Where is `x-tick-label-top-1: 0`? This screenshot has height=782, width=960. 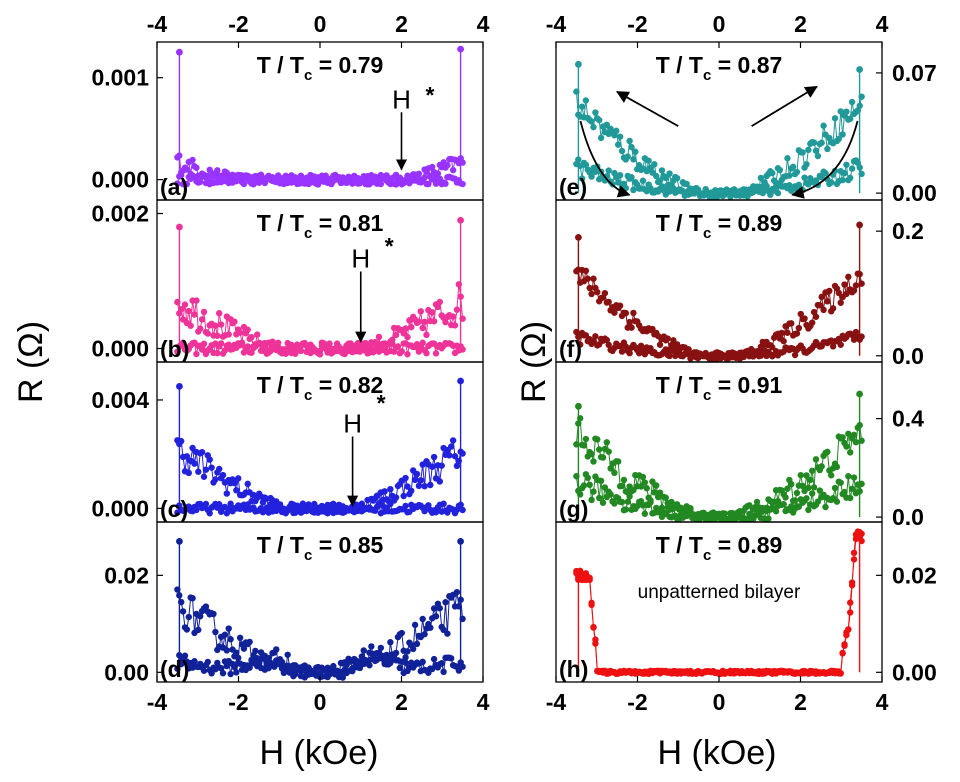 x-tick-label-top-1: 0 is located at coordinates (719, 24).